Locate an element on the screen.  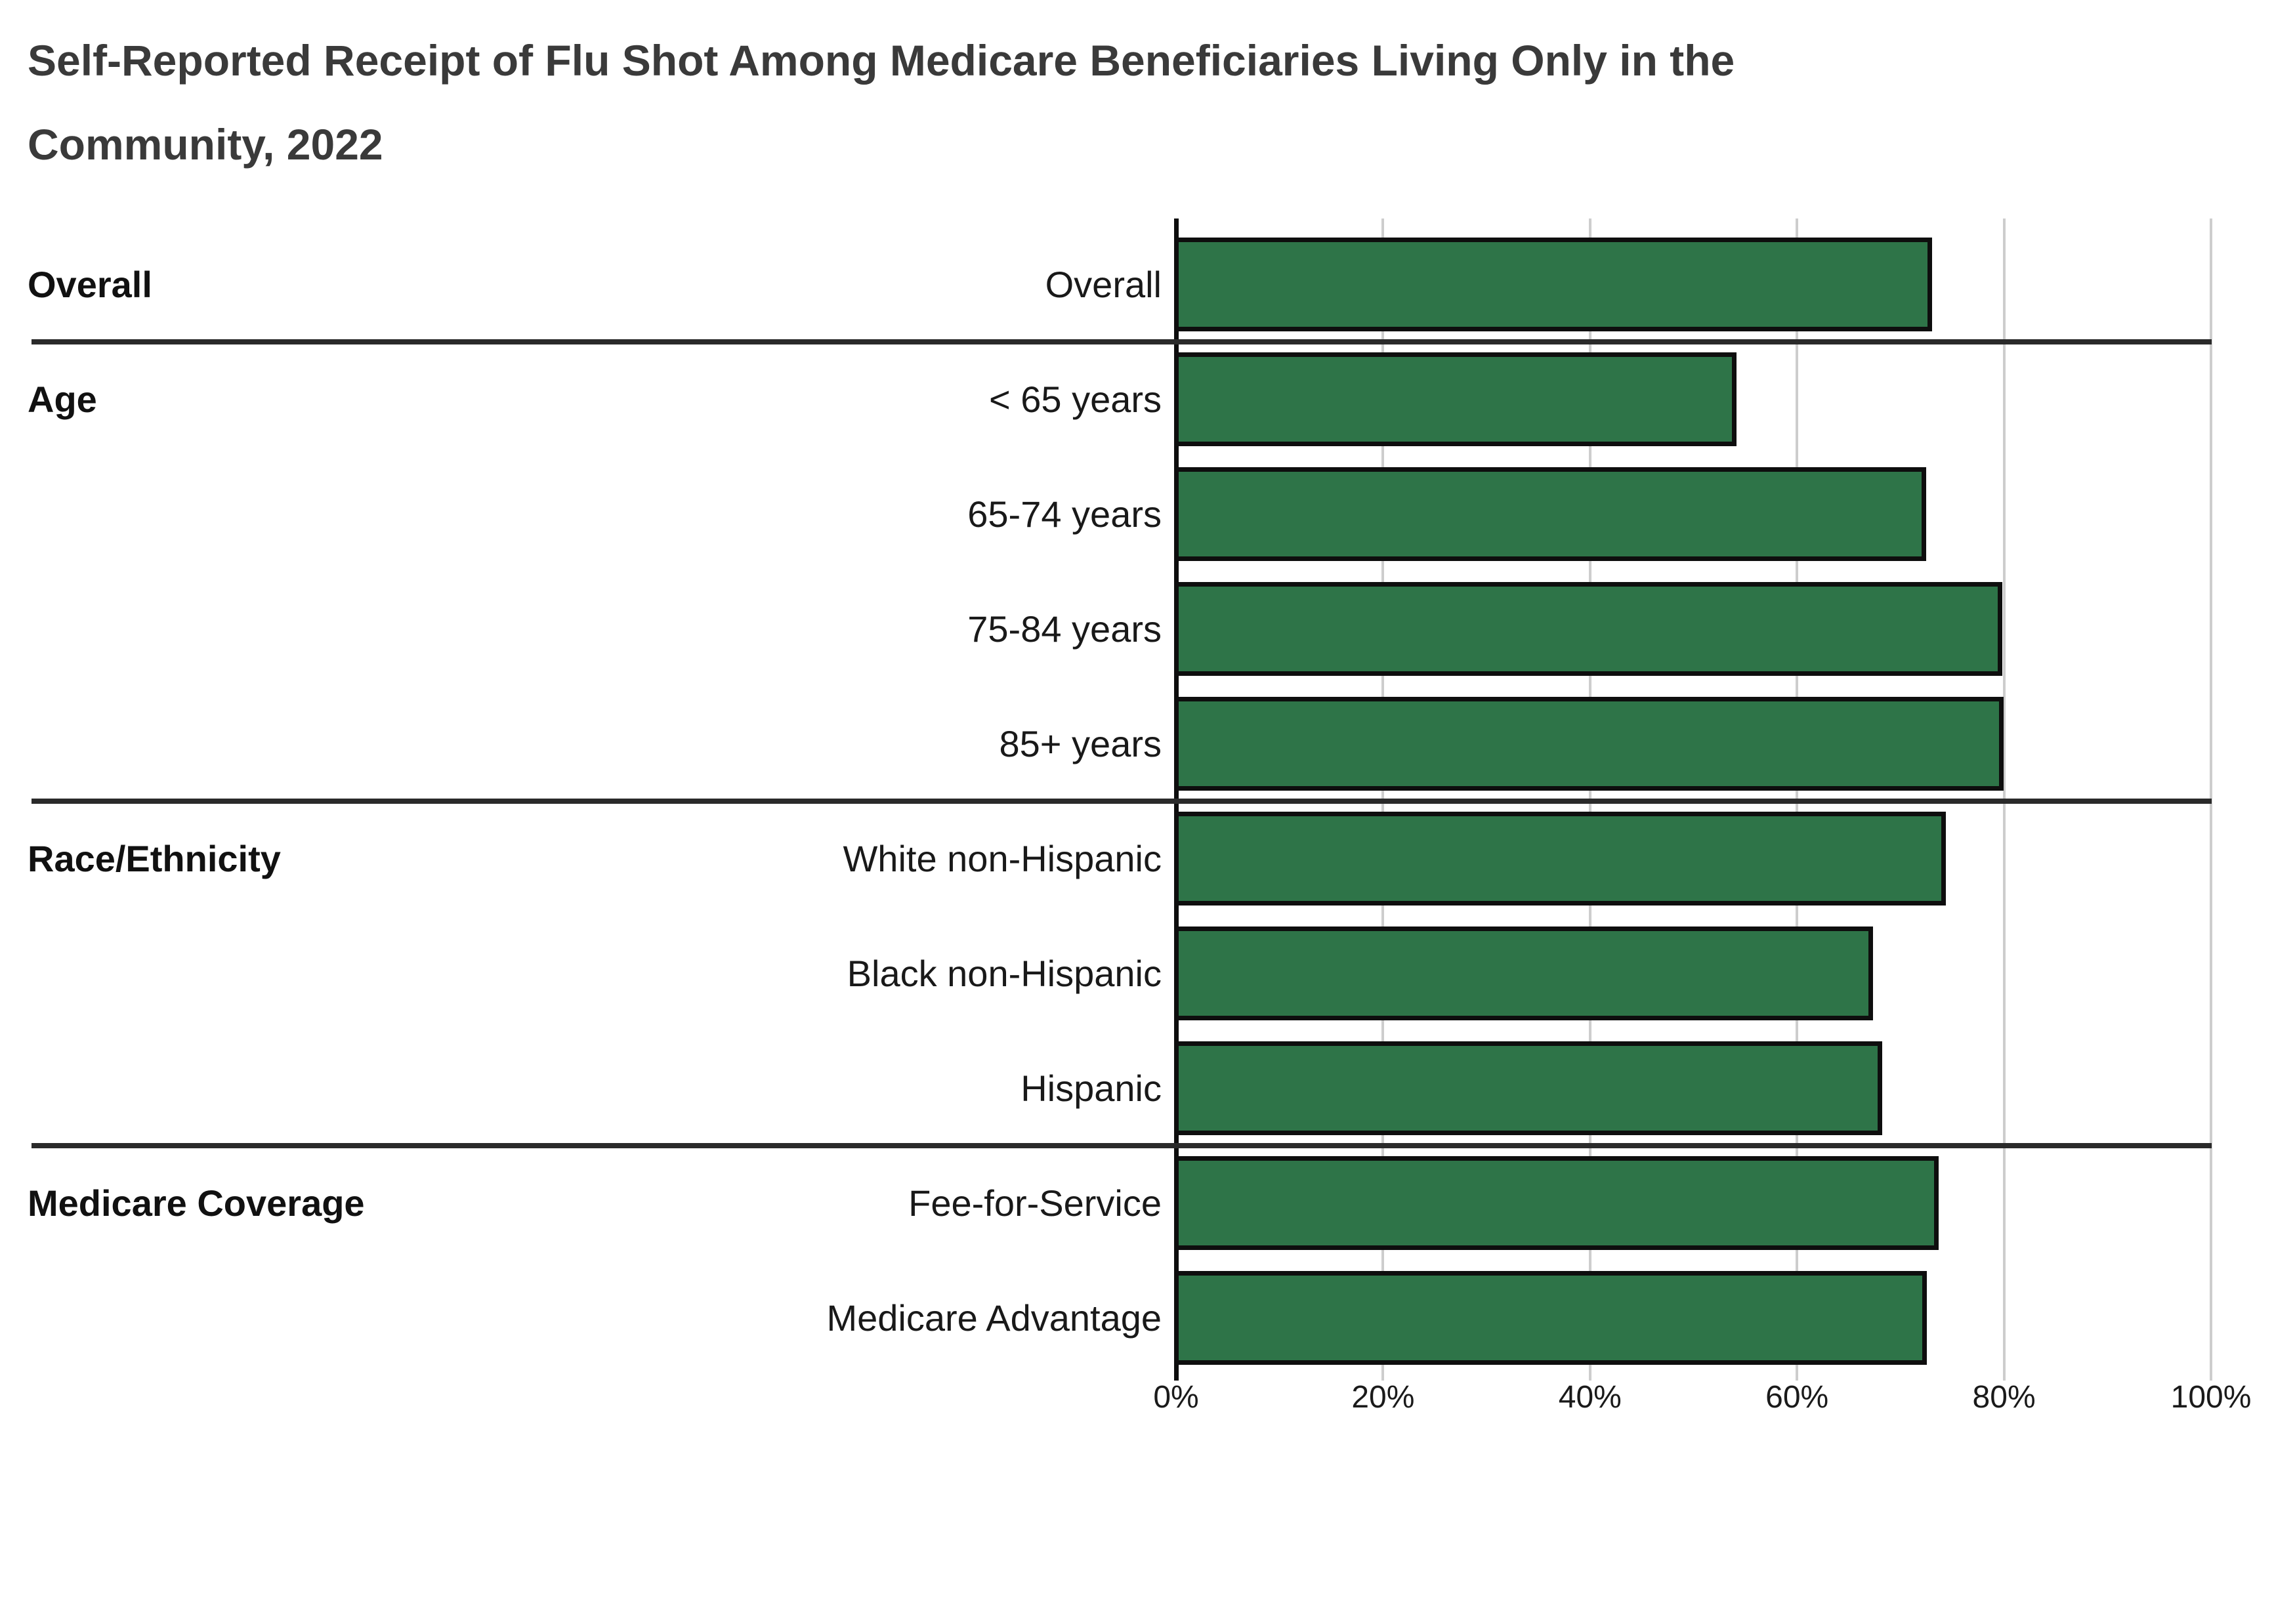
row-label: Medicare Advantage is located at coordinates (994, 1318).